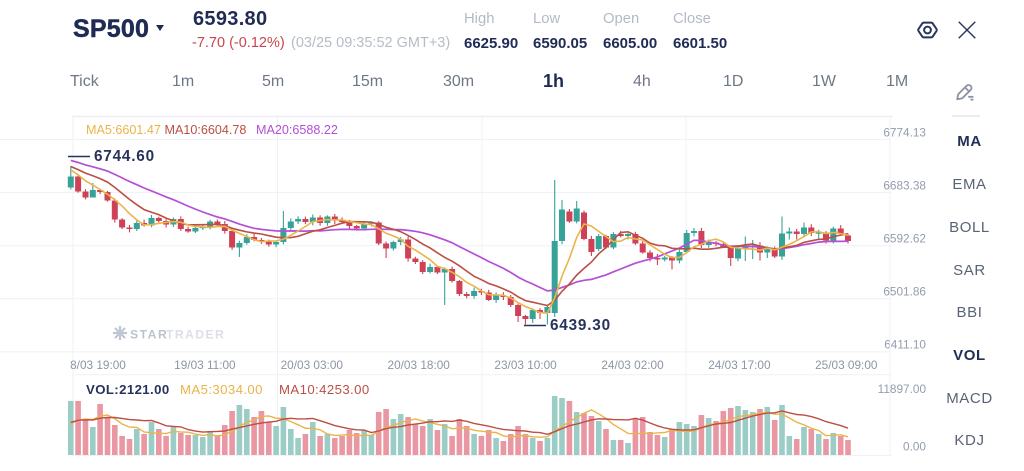 The height and width of the screenshot is (471, 1024). What do you see at coordinates (904, 132) in the screenshot?
I see `svg-text: 6774.13` at bounding box center [904, 132].